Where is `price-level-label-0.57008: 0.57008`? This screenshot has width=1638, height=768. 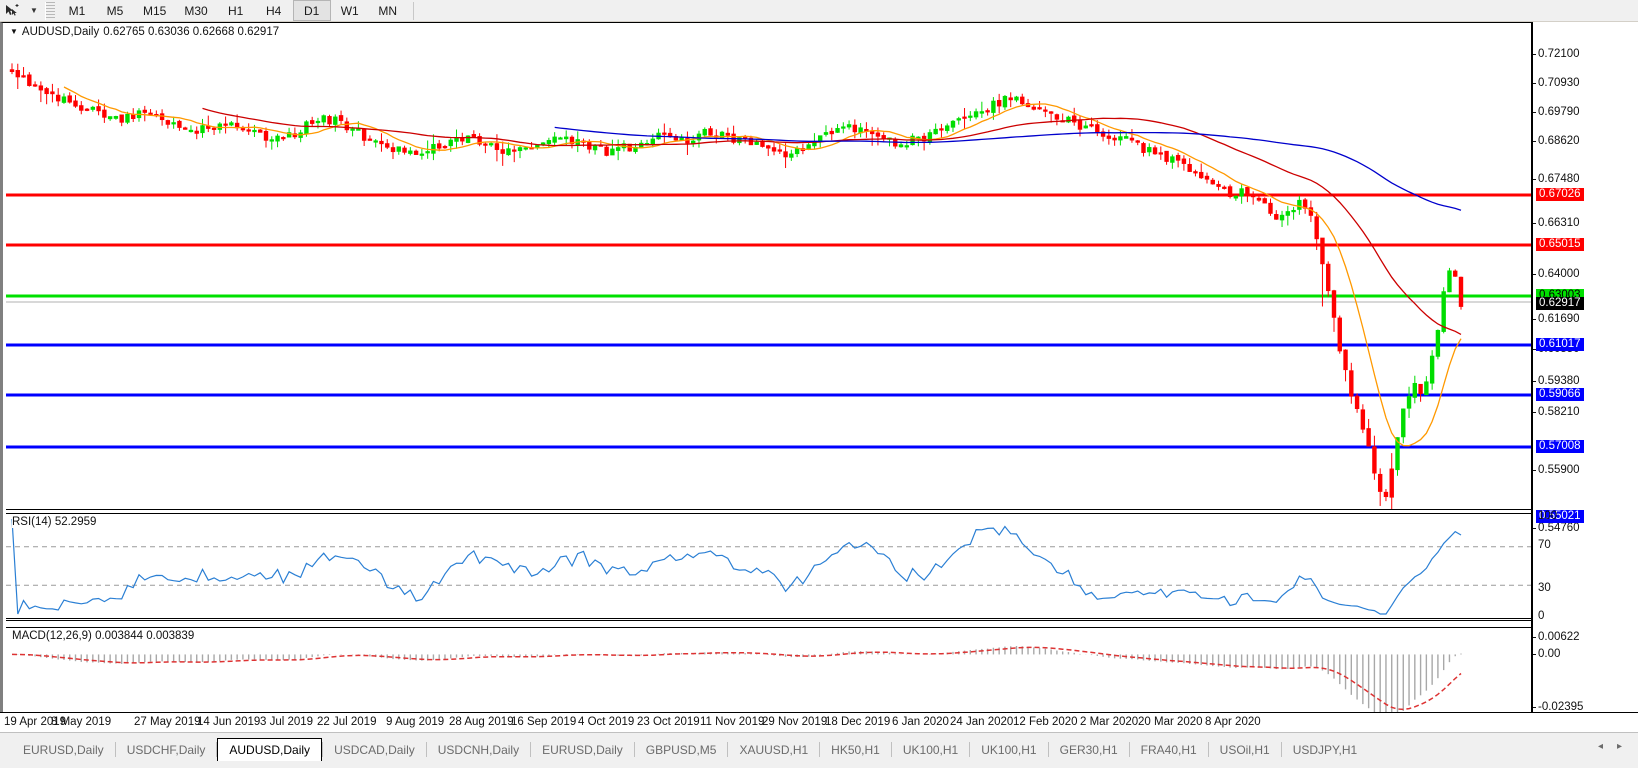
price-level-label-0.57008: 0.57008 is located at coordinates (1560, 446).